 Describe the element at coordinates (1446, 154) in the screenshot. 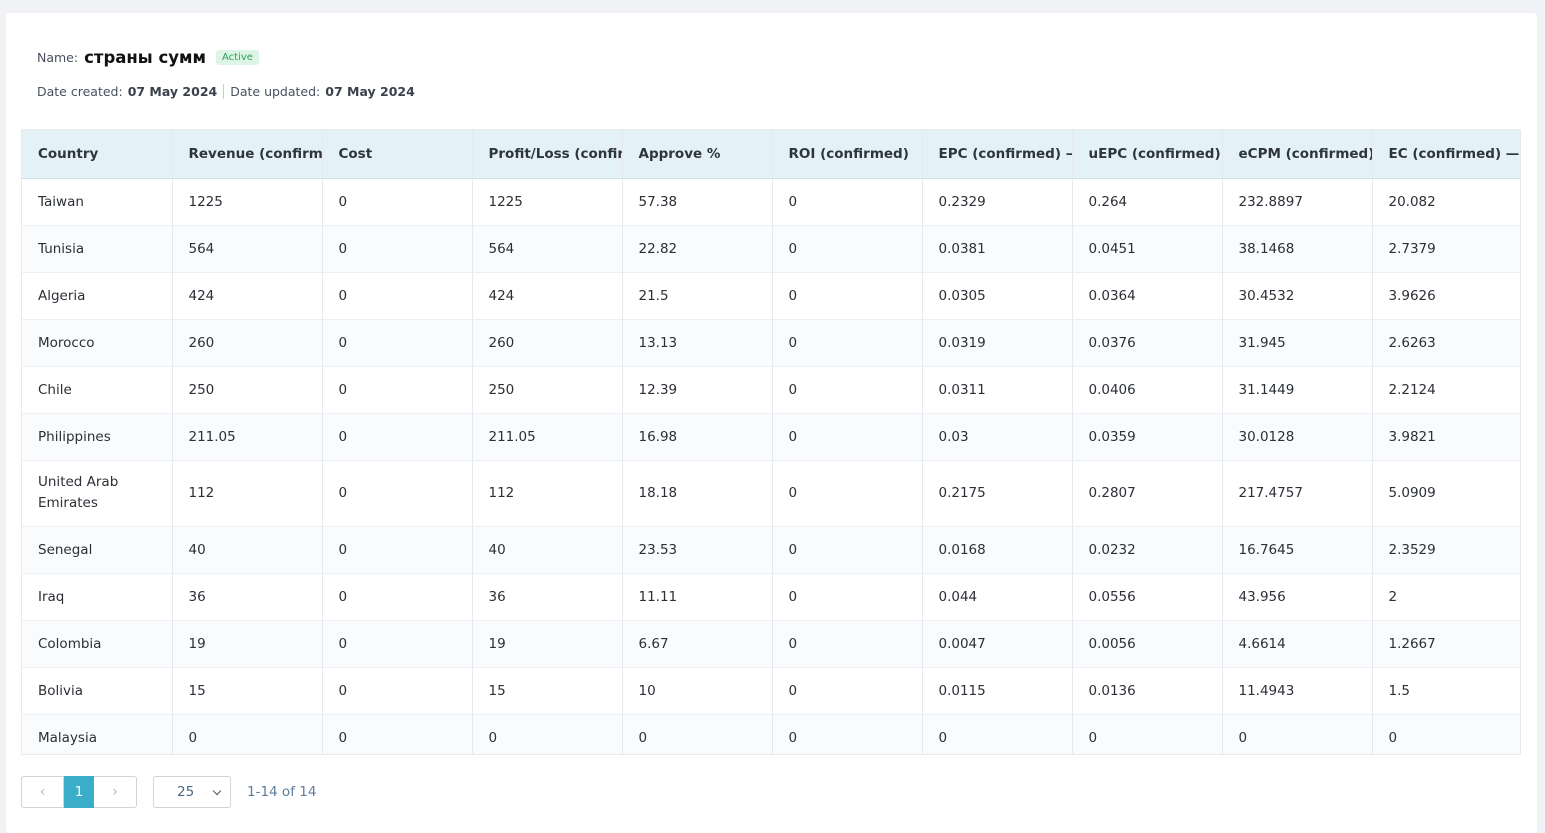

I see `column-header: EC (confirmed) — Ea` at that location.